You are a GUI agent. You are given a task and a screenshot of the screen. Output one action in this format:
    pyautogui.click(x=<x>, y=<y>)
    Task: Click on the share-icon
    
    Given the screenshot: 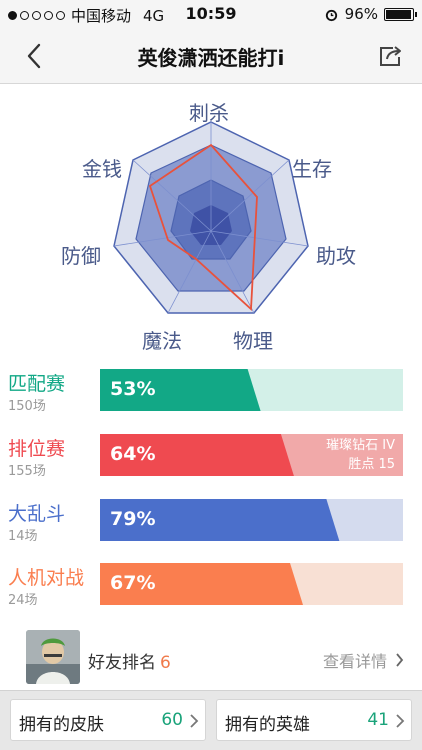 What is the action you would take?
    pyautogui.click(x=391, y=56)
    